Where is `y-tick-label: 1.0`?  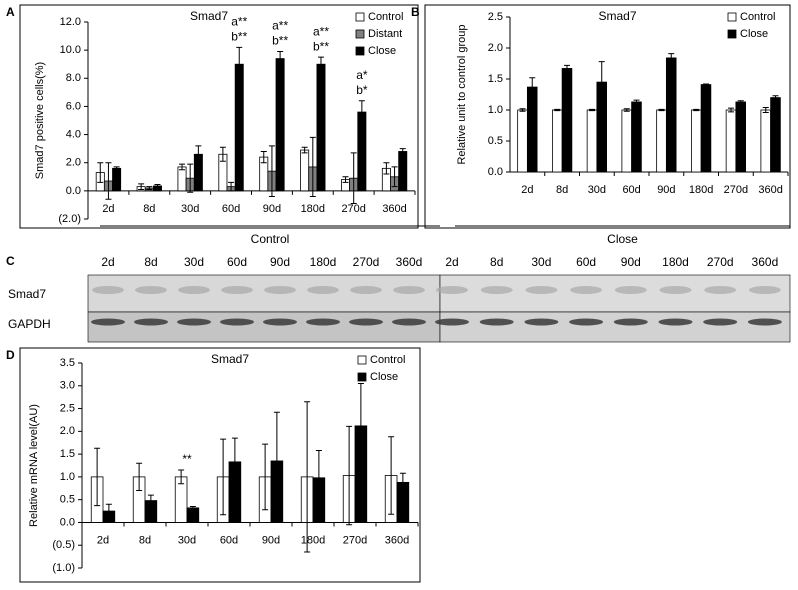
y-tick-label: 1.0 is located at coordinates (67, 477).